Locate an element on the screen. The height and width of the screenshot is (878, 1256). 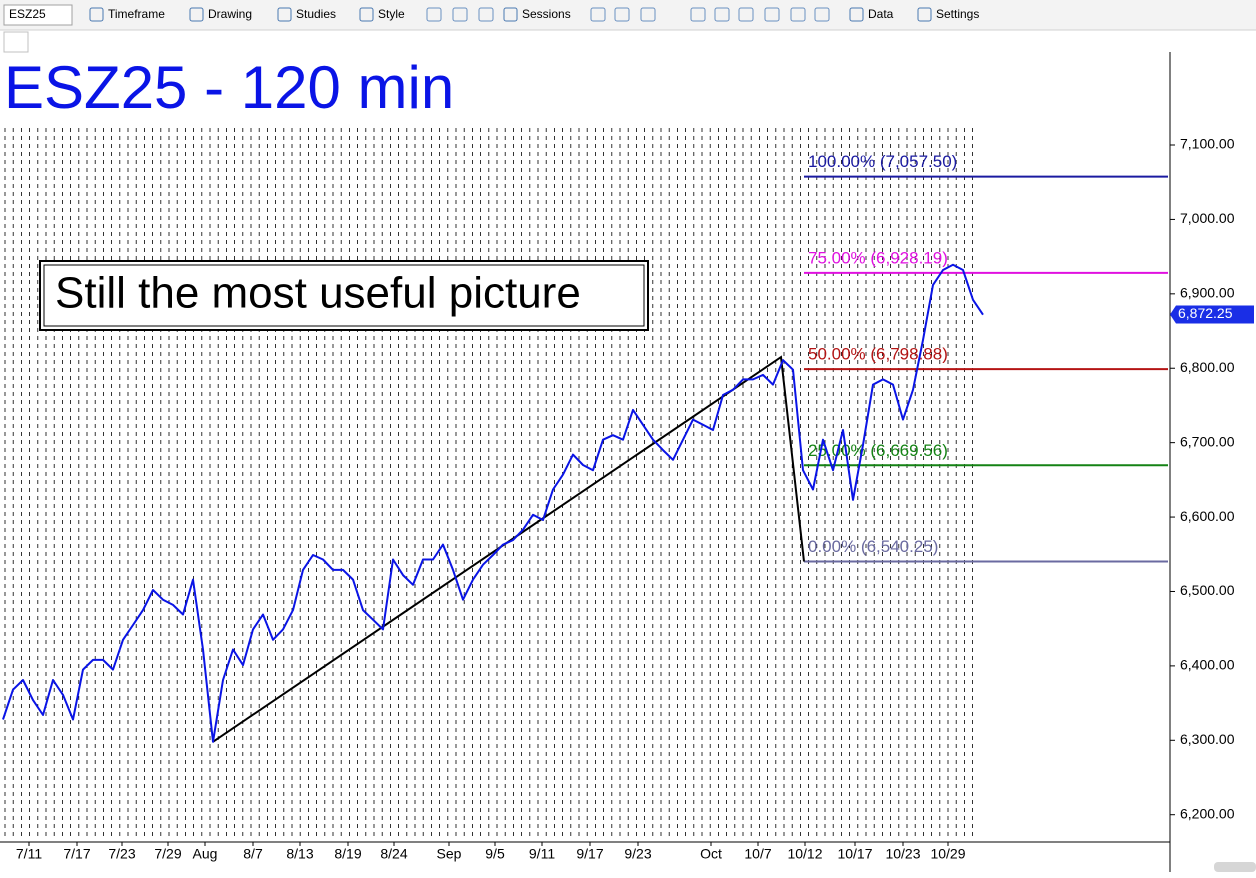
y-tick-label: 6,200.00 is located at coordinates (1207, 813).